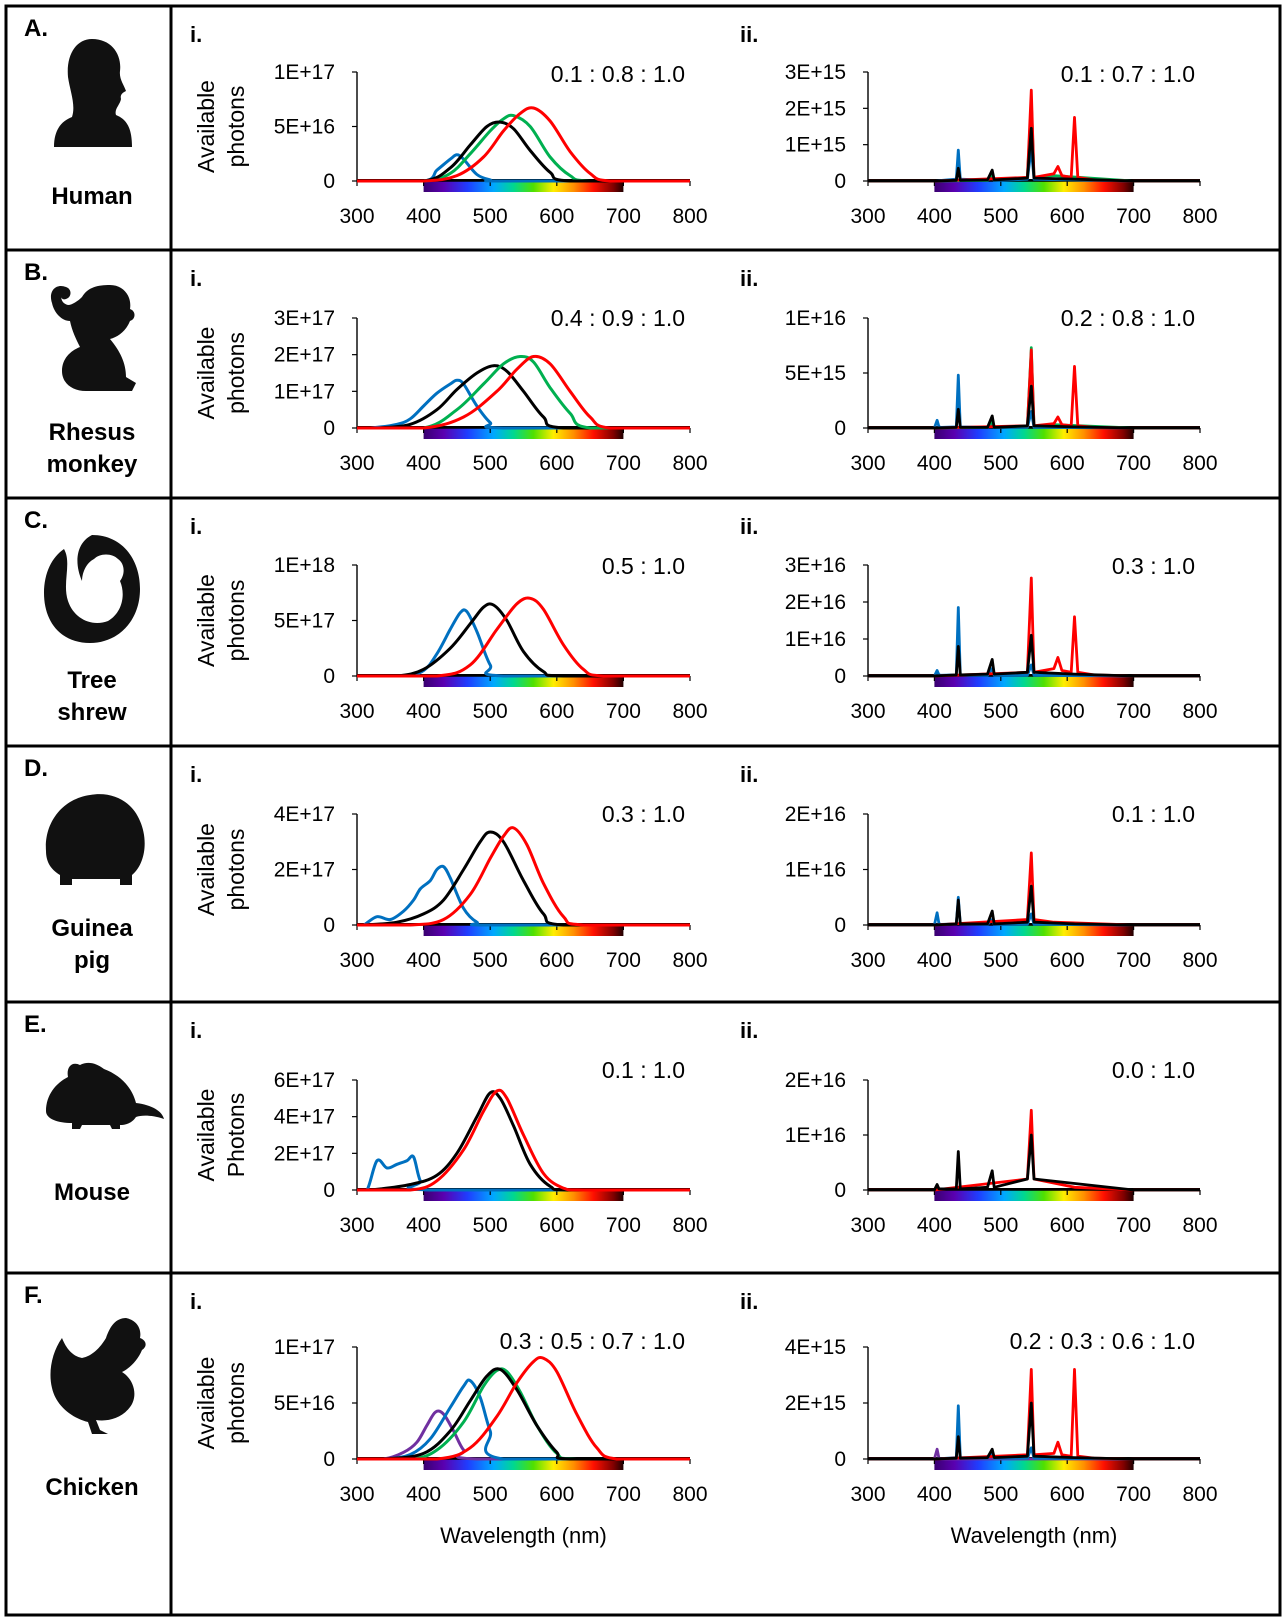  Describe the element at coordinates (92, 432) in the screenshot. I see `animal-name-line: Rhesus` at that location.